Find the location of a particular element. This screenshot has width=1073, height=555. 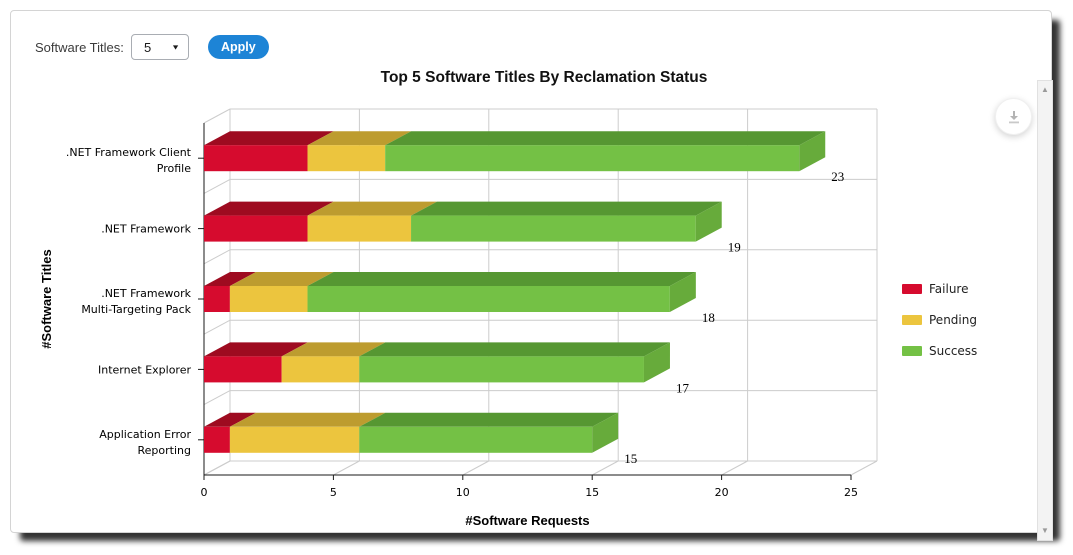

bar-2-end-face is located at coordinates (682, 292).